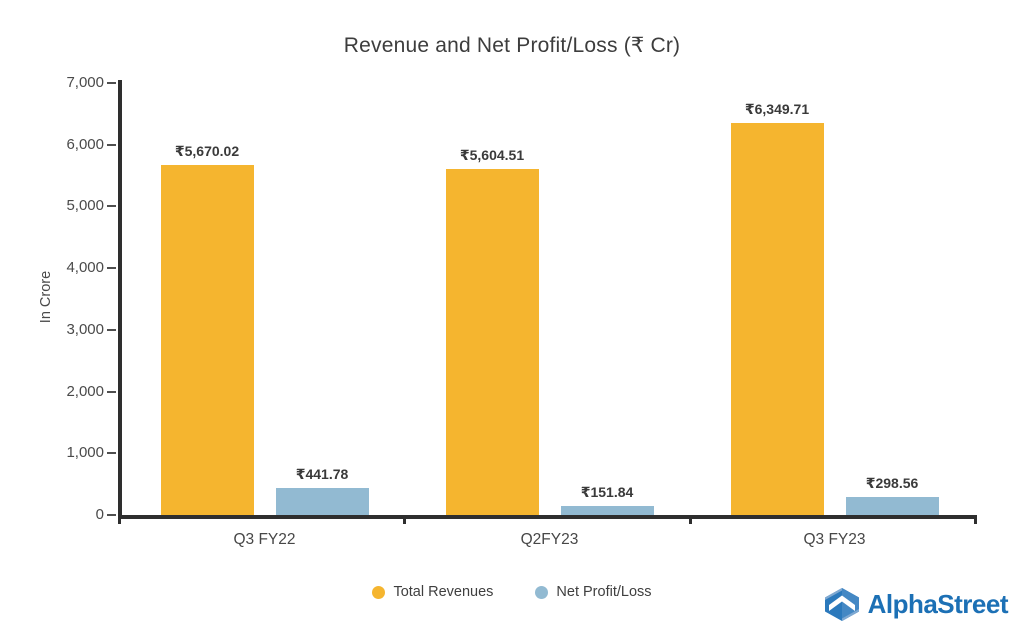  I want to click on y-tick-label: 1,000, so click(85, 453).